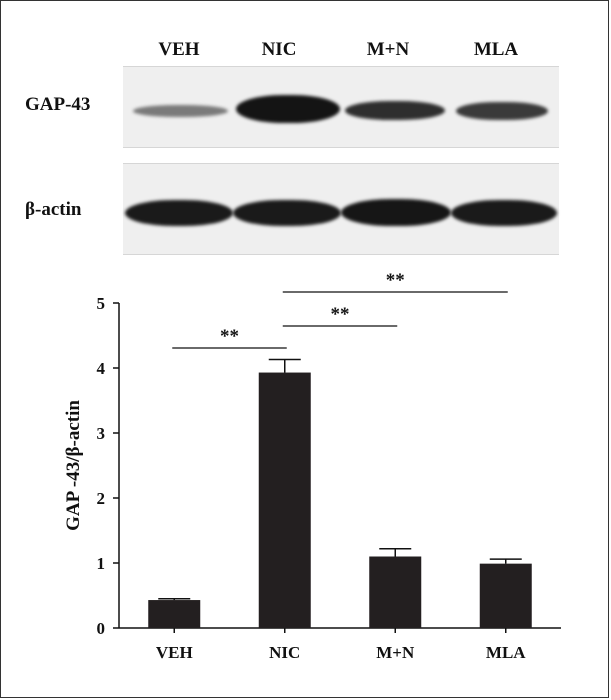 This screenshot has height=700, width=611. Describe the element at coordinates (395, 652) in the screenshot. I see `x-tick-label: M+N` at that location.